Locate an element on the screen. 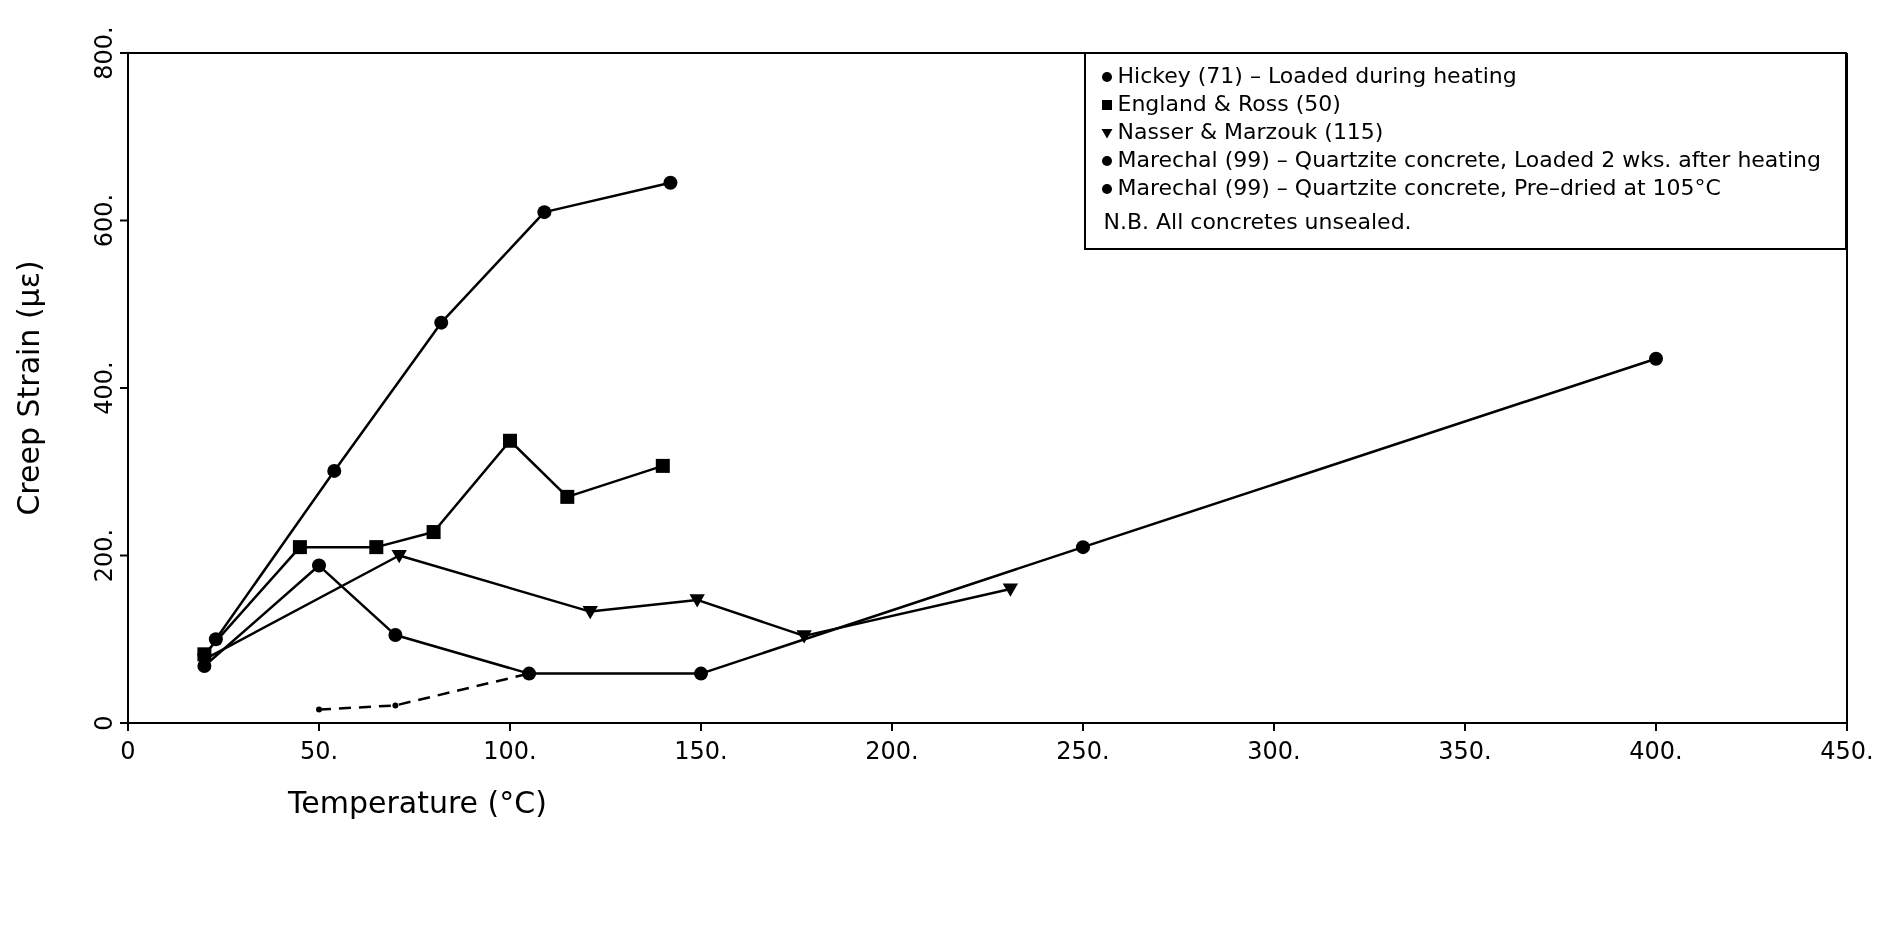 This screenshot has height=934, width=1895. x-tick-label: 50. is located at coordinates (319, 751).